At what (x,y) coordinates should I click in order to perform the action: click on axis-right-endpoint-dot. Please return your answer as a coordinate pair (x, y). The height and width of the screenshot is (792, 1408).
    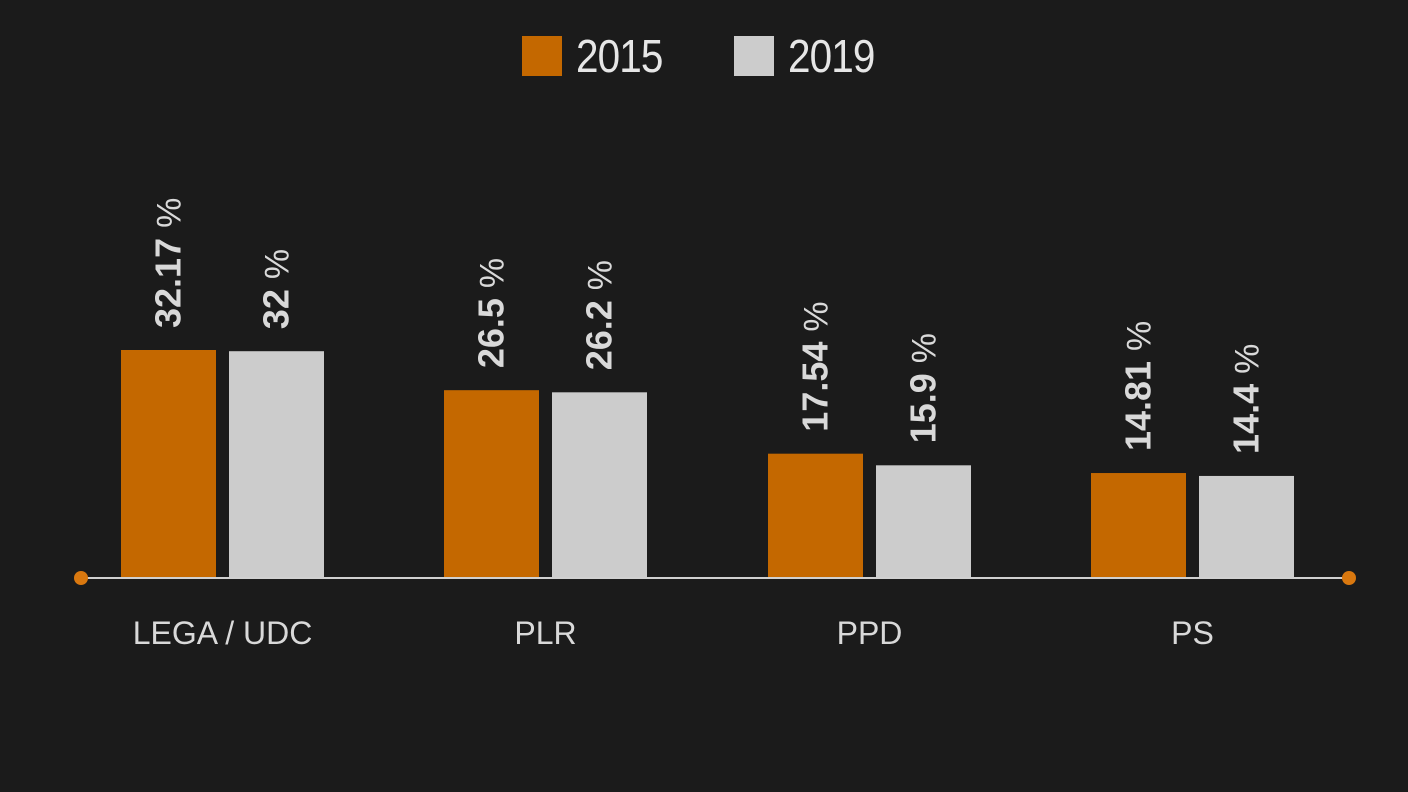
    Looking at the image, I should click on (1349, 578).